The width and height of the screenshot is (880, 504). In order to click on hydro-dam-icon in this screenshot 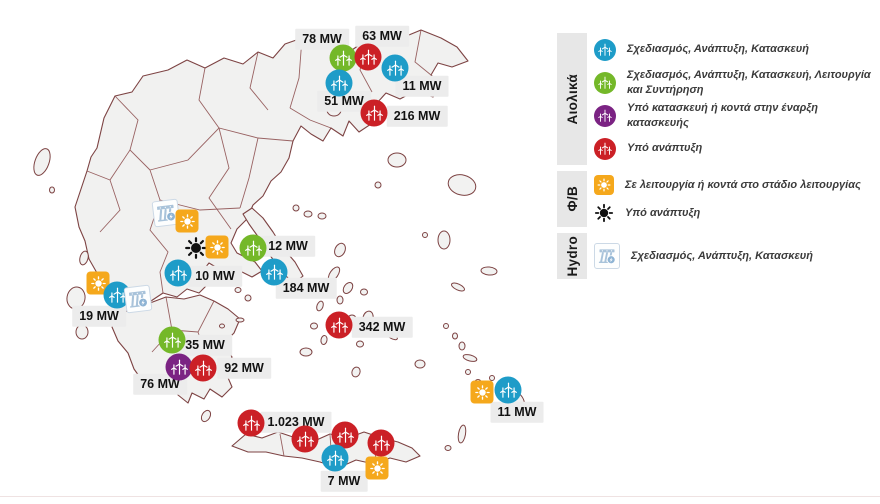, I will do `click(607, 256)`.